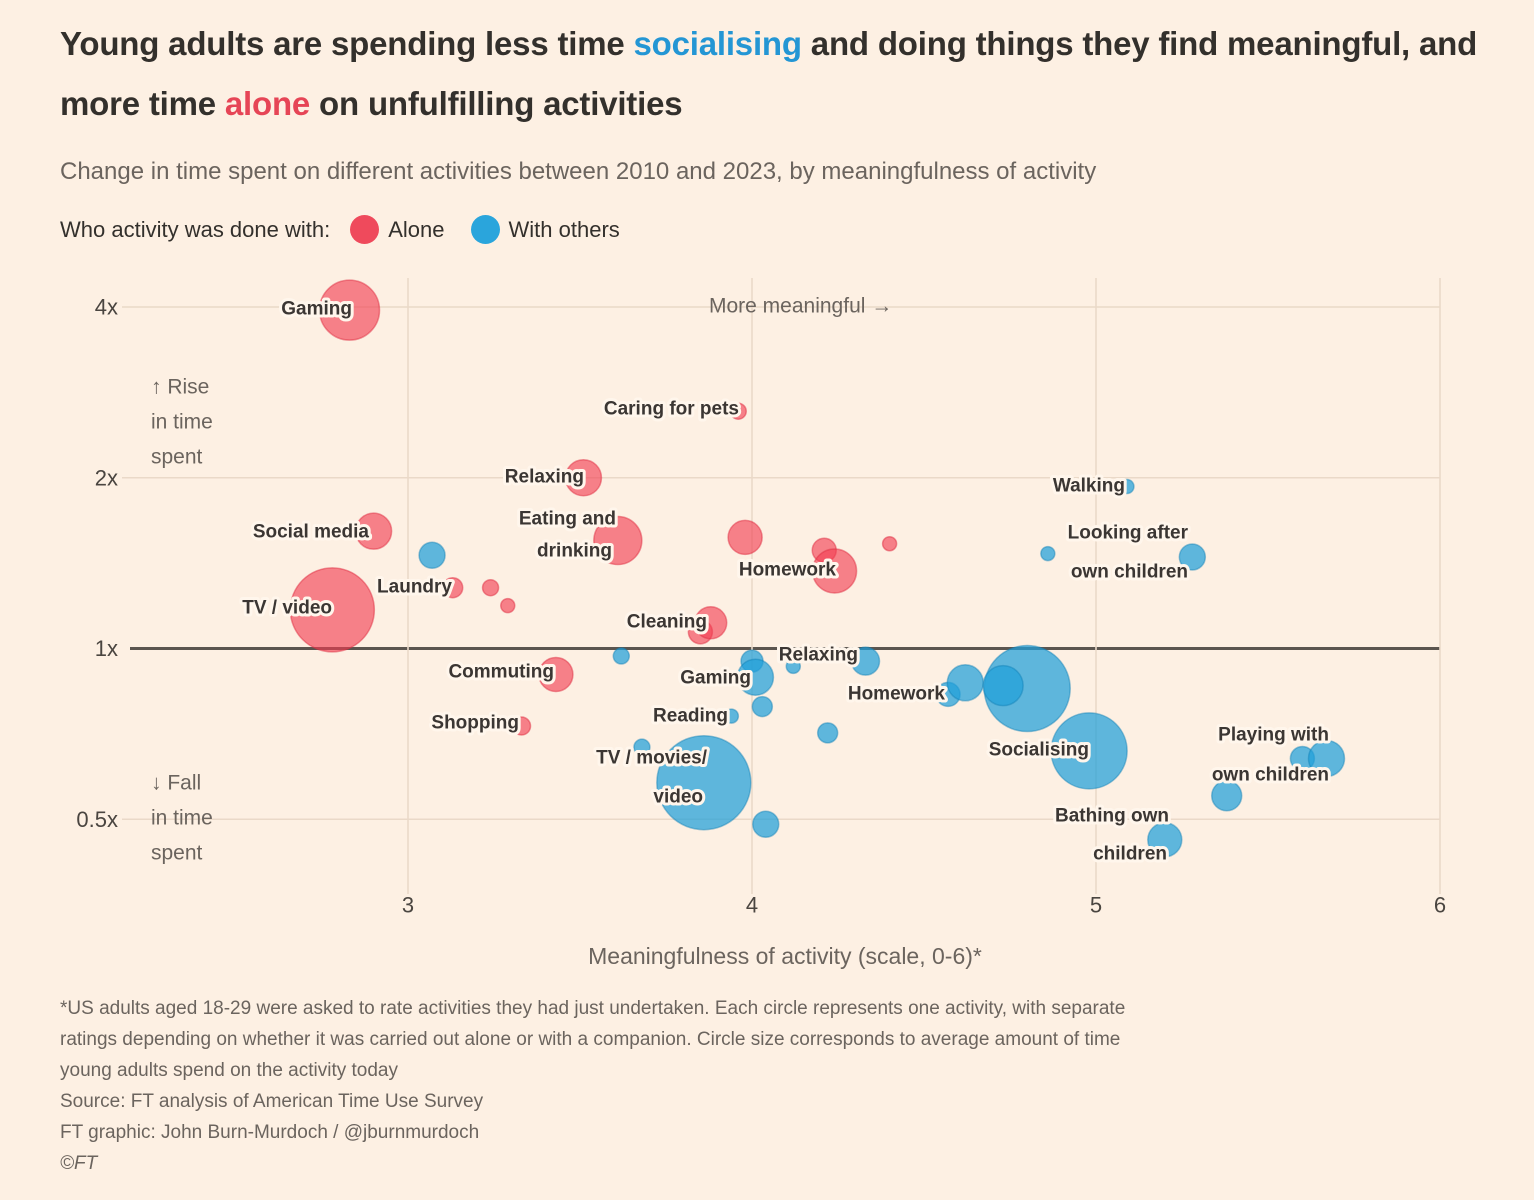 The width and height of the screenshot is (1534, 1200). Describe the element at coordinates (106, 477) in the screenshot. I see `y-tick-label-2x: 2x` at that location.